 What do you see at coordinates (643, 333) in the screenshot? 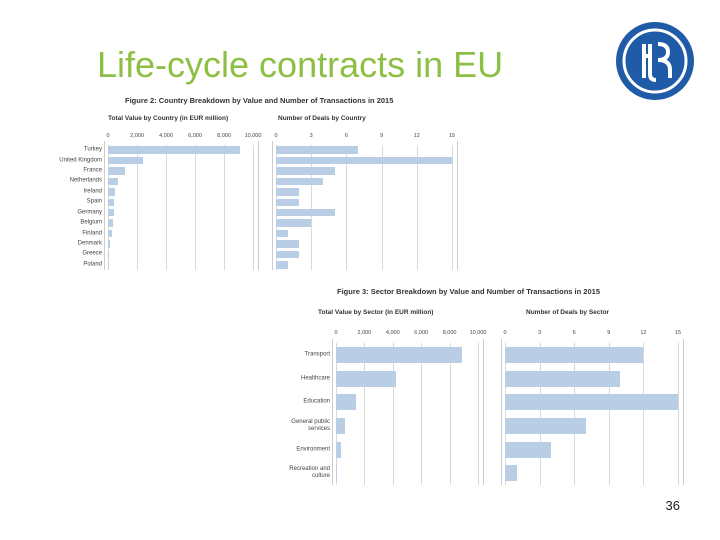
I see `x-tick-label: 12` at bounding box center [643, 333].